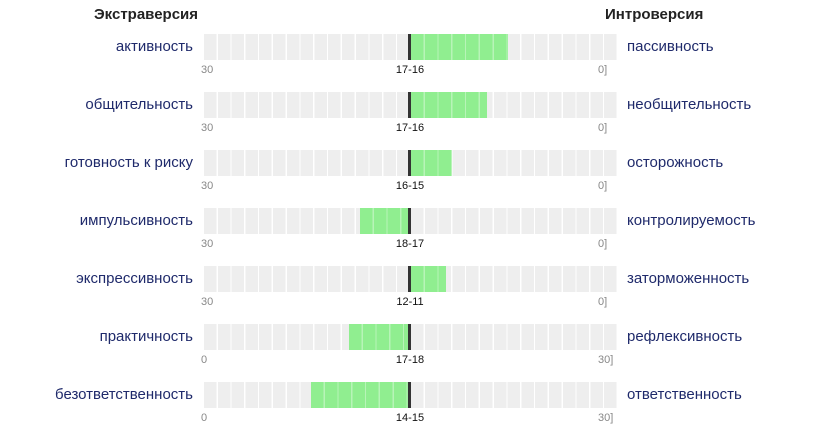  What do you see at coordinates (689, 104) in the screenshot?
I see `scale-right-label: необщительность` at bounding box center [689, 104].